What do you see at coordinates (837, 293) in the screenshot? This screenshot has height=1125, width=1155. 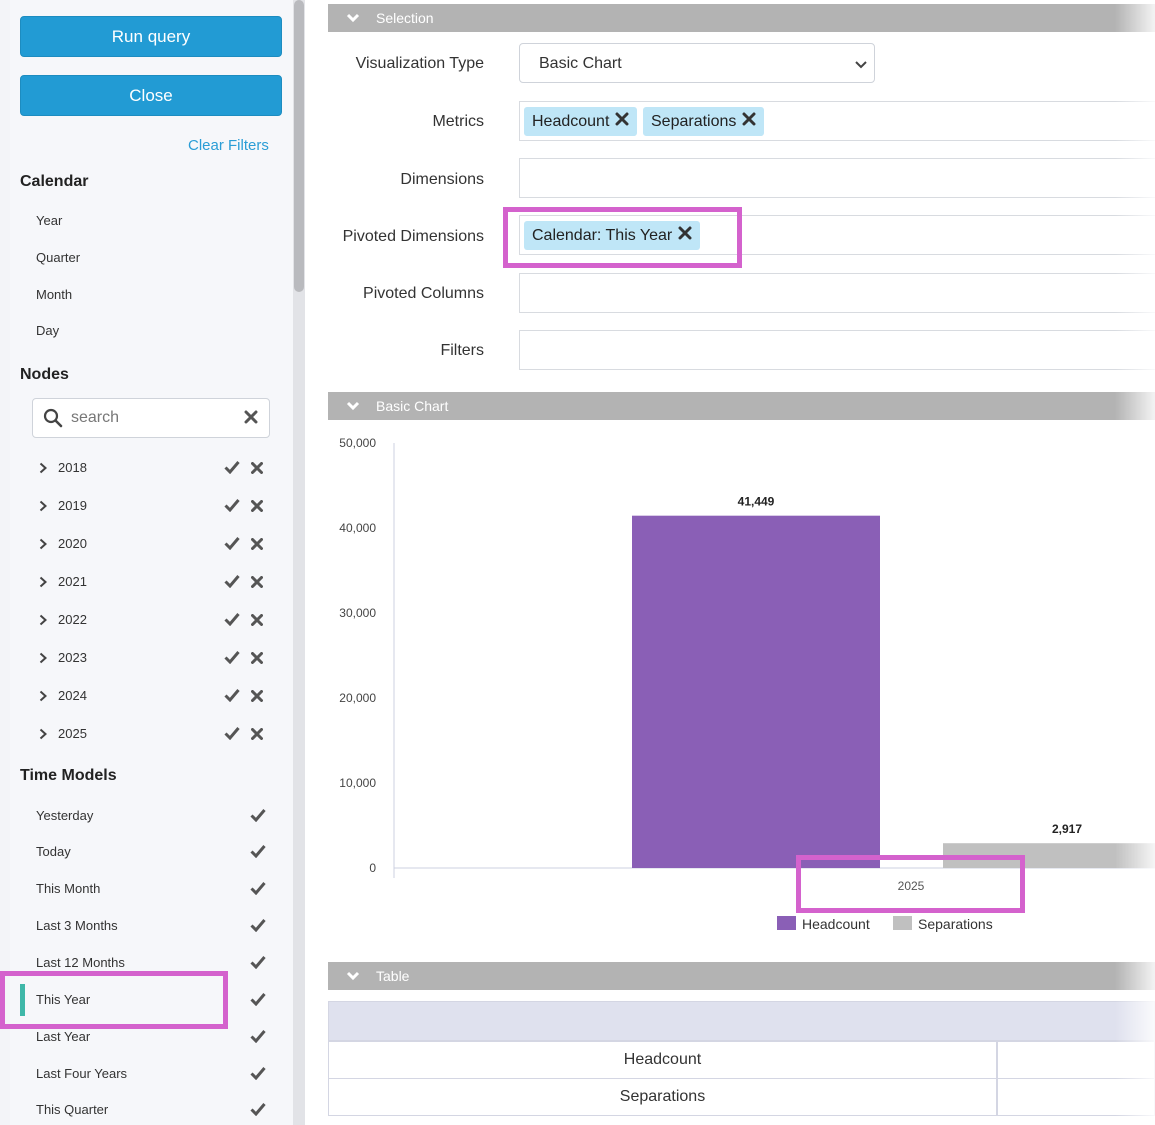 I see `pivoted-columns-field` at bounding box center [837, 293].